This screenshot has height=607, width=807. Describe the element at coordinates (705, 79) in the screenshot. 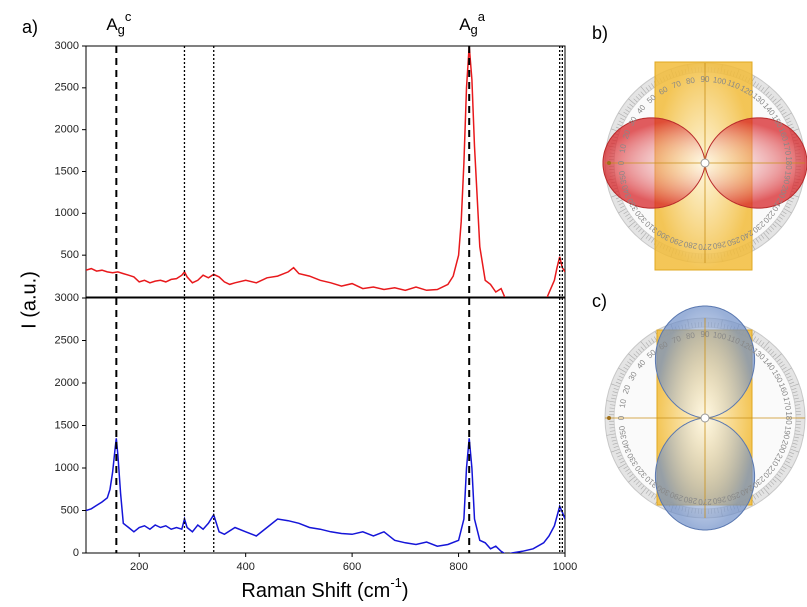

I see `protractor-label: 90` at that location.